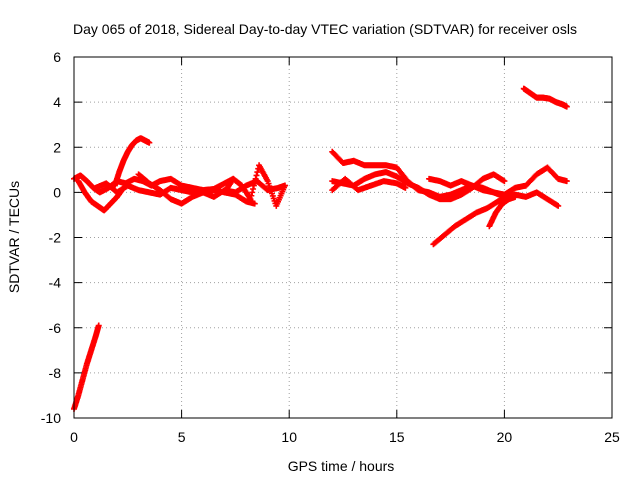  Describe the element at coordinates (612, 437) in the screenshot. I see `x-tick-label: 25` at that location.